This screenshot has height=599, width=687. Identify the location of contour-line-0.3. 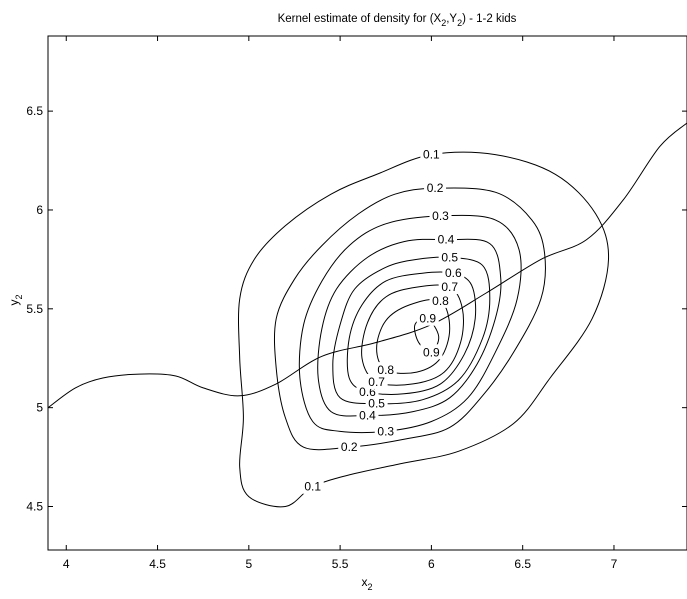
(410, 324).